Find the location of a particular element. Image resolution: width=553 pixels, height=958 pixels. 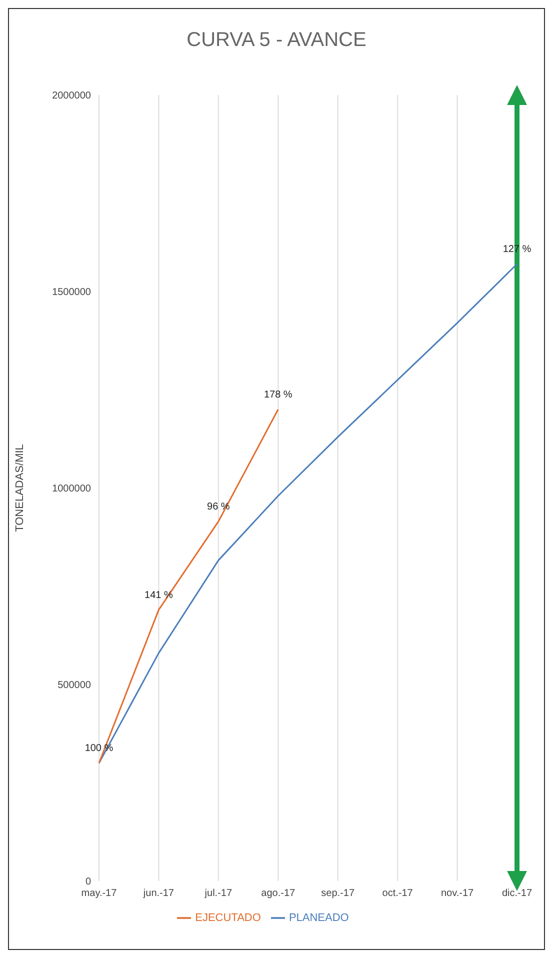

x-tick-label: may.-17 is located at coordinates (99, 894).